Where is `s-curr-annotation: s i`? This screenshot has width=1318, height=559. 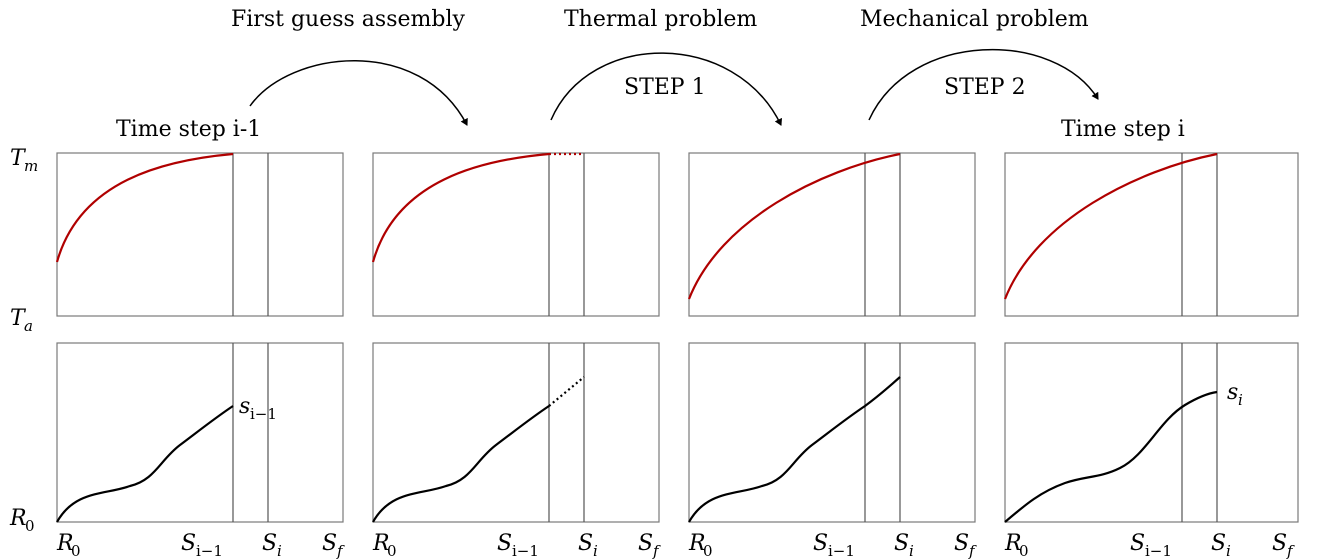
s-curr-annotation: s i is located at coordinates (1235, 394).